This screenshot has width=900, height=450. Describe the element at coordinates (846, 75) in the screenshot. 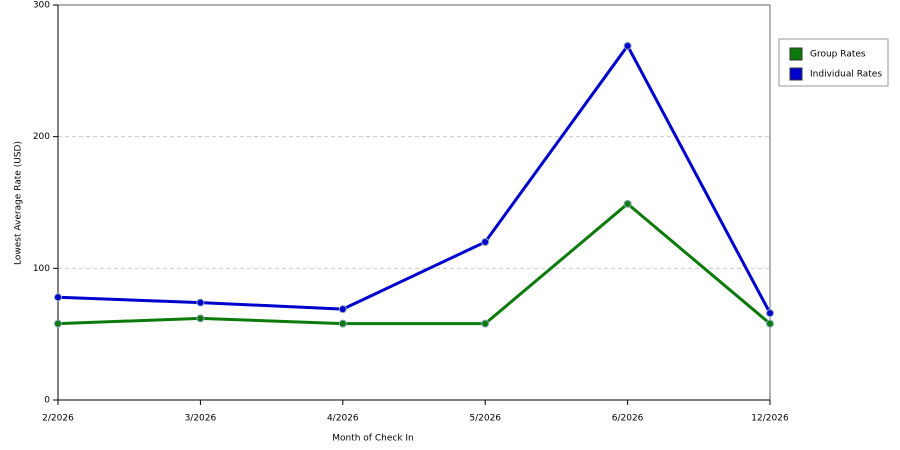

I see `legend-label: Individual Rates` at that location.